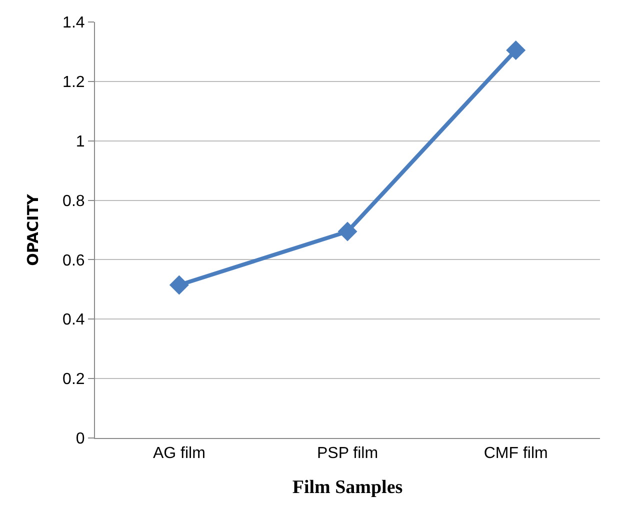 This screenshot has height=523, width=622. I want to click on x-tick-label: AG film, so click(179, 453).